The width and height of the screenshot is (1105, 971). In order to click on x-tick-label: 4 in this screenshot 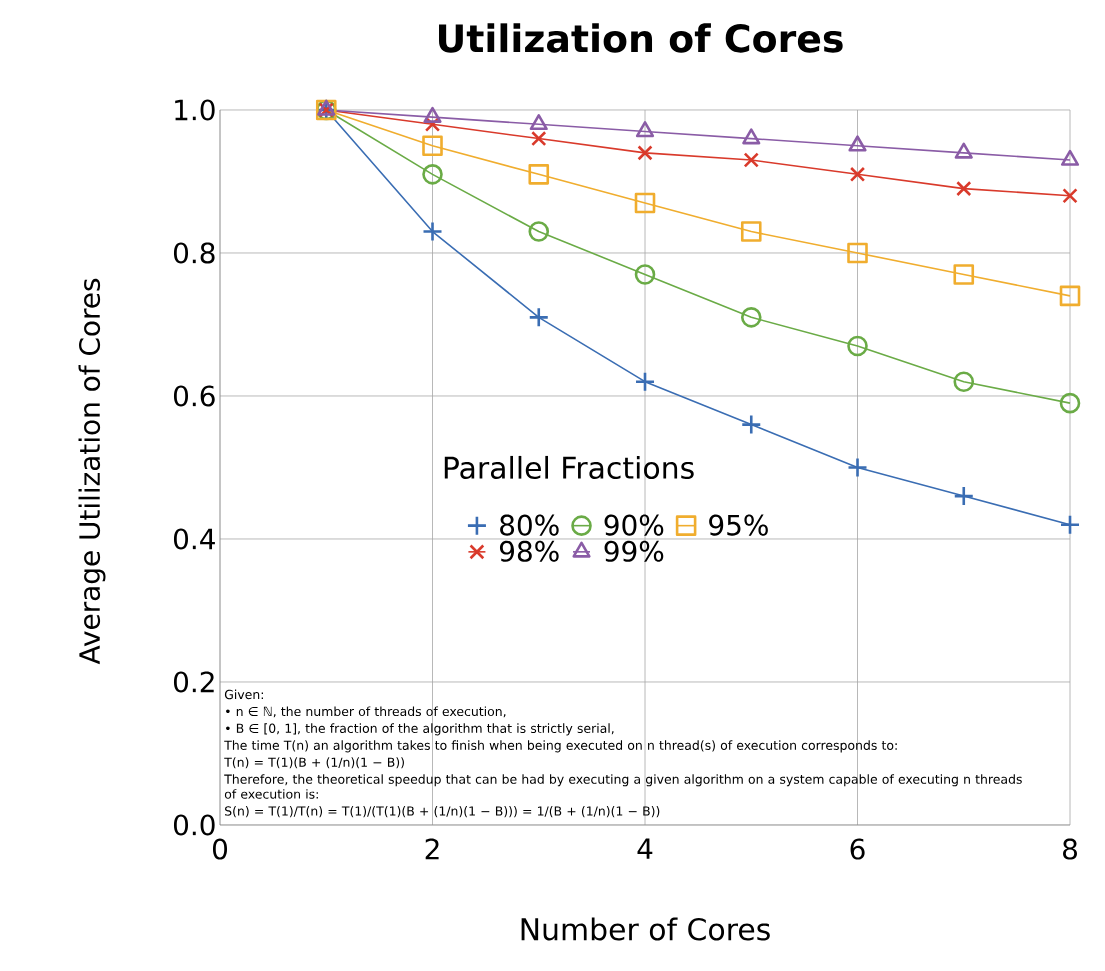, I will do `click(645, 848)`.